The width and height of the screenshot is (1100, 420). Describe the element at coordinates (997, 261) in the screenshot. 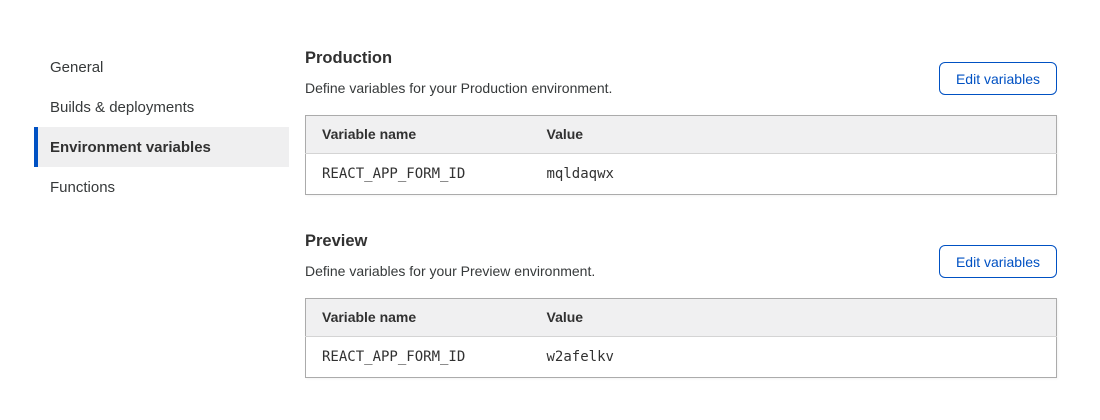

I see `edit-variables-button-preview: Edit variables` at that location.